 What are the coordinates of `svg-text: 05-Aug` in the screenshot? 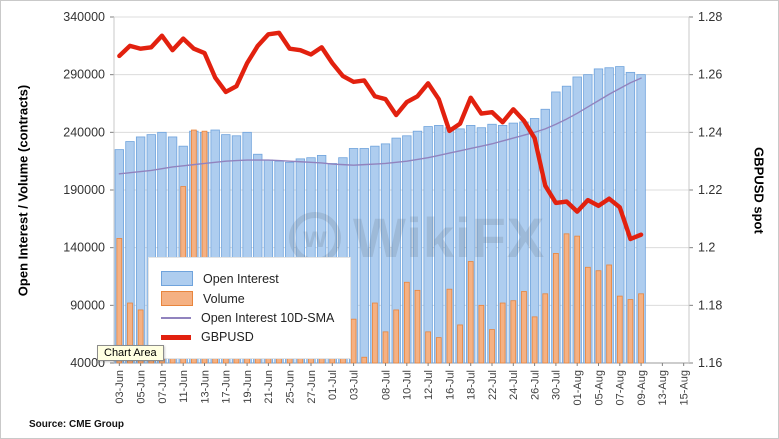 It's located at (599, 387).